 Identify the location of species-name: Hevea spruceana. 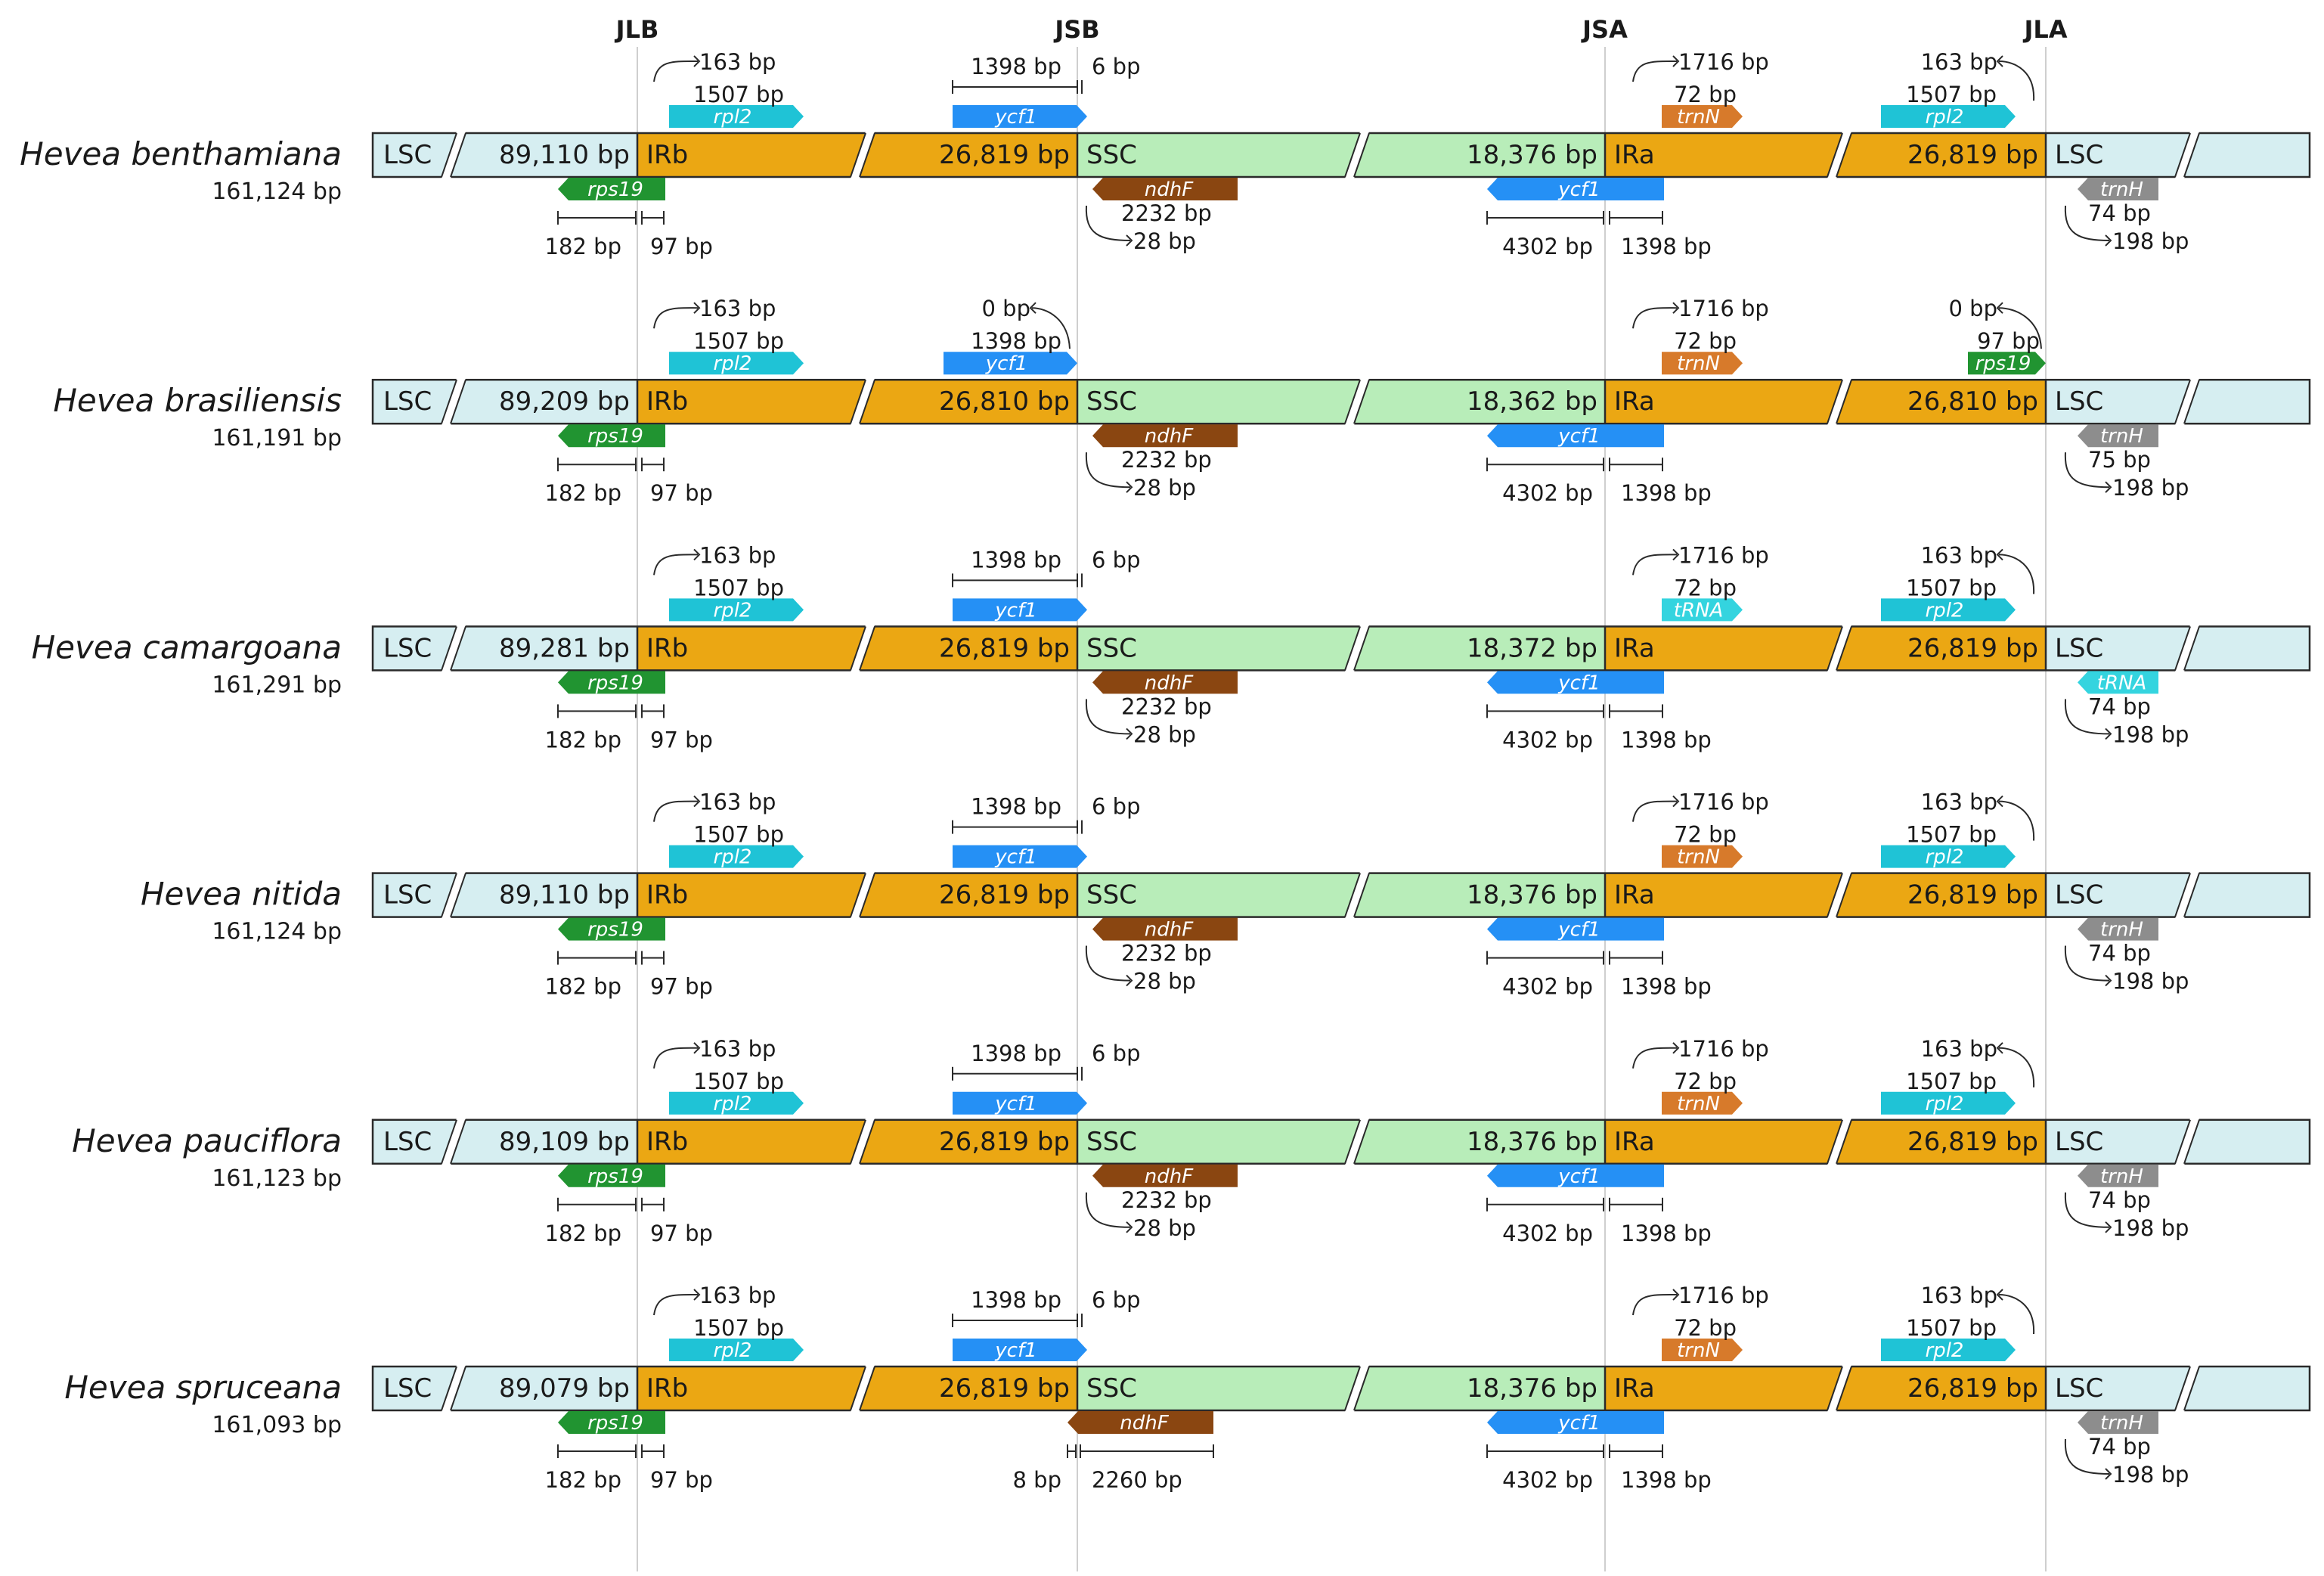
(203, 1387).